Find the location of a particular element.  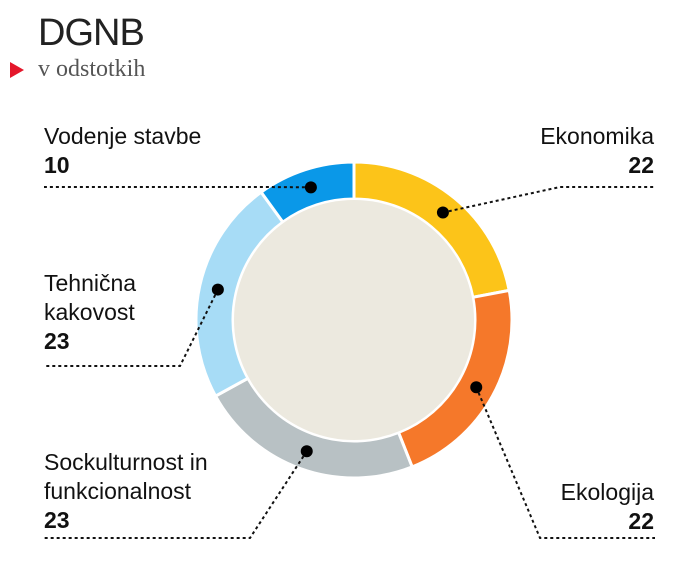

label-sockulturnost: Sockulturnost in funkcionalnost 23 is located at coordinates (126, 491).